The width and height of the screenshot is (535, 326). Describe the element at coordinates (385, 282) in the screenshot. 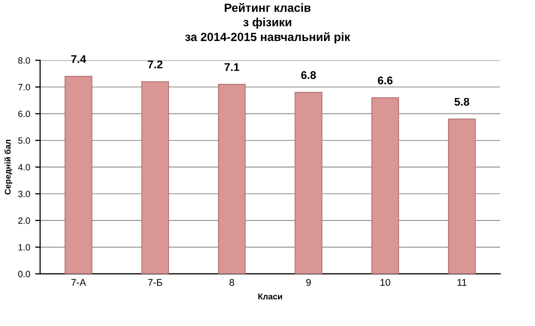

I see `x-tick-label: 10` at that location.